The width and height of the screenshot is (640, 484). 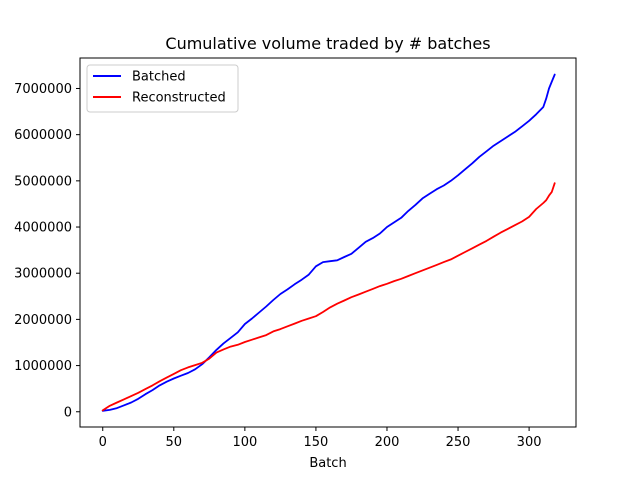 I want to click on x-axis-label: Batch, so click(x=327, y=463).